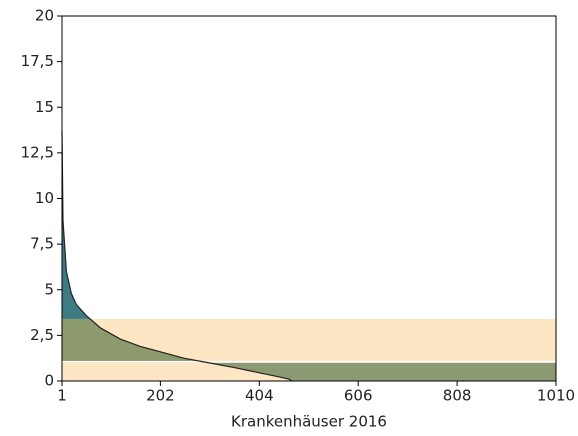 The height and width of the screenshot is (436, 578). What do you see at coordinates (44, 107) in the screenshot?
I see `y-tick-label: 15` at bounding box center [44, 107].